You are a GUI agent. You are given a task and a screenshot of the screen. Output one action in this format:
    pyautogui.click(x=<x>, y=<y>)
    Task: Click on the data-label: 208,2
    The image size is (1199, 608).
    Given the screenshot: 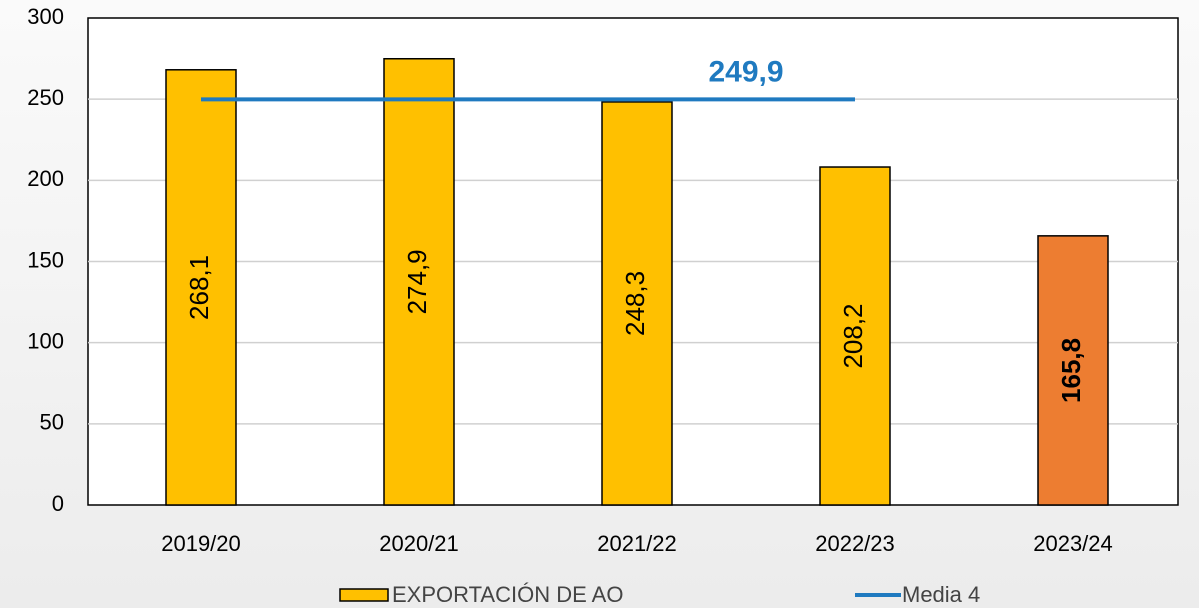 What is the action you would take?
    pyautogui.click(x=853, y=335)
    